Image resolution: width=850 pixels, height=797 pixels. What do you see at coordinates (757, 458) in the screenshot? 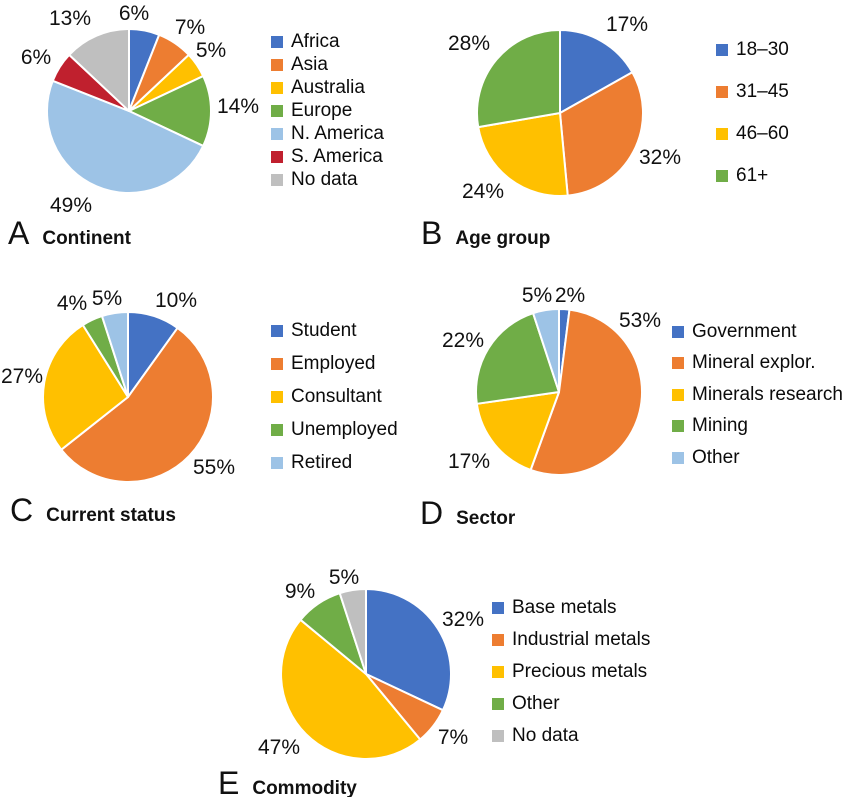
I see `panel-d-legend-item-other: Other` at bounding box center [757, 458].